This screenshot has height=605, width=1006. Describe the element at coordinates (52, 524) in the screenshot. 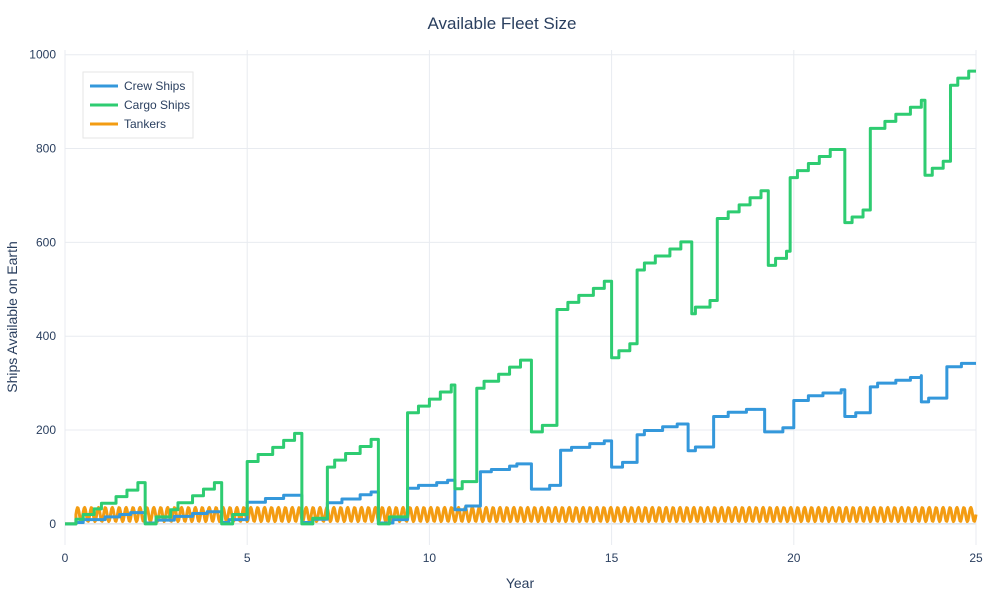

I see `y-tick-label: 0` at that location.